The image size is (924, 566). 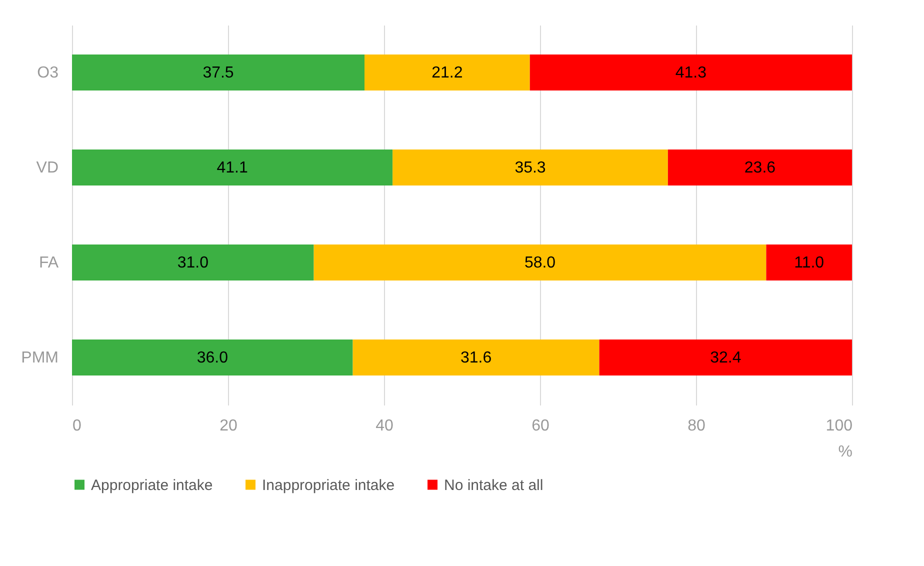 I want to click on data-label: 58.0, so click(x=540, y=263).